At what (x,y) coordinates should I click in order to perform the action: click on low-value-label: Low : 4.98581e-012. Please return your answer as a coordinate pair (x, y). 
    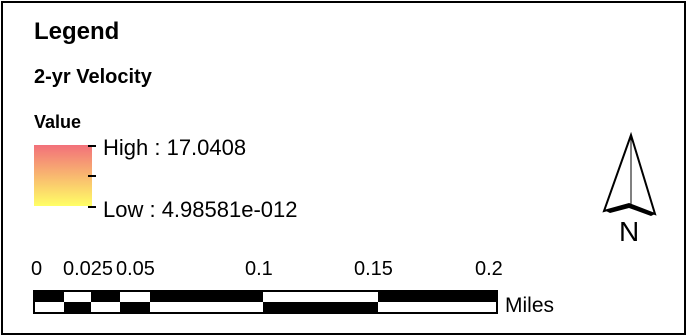
    Looking at the image, I should click on (200, 209).